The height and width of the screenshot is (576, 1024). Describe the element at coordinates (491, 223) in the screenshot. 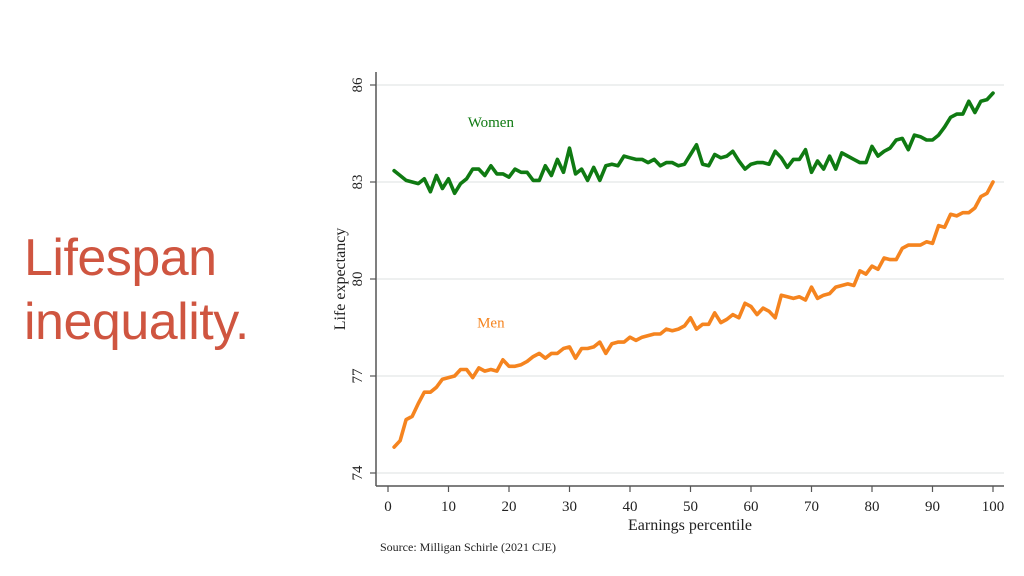

I see `series-labels: Women Men` at that location.